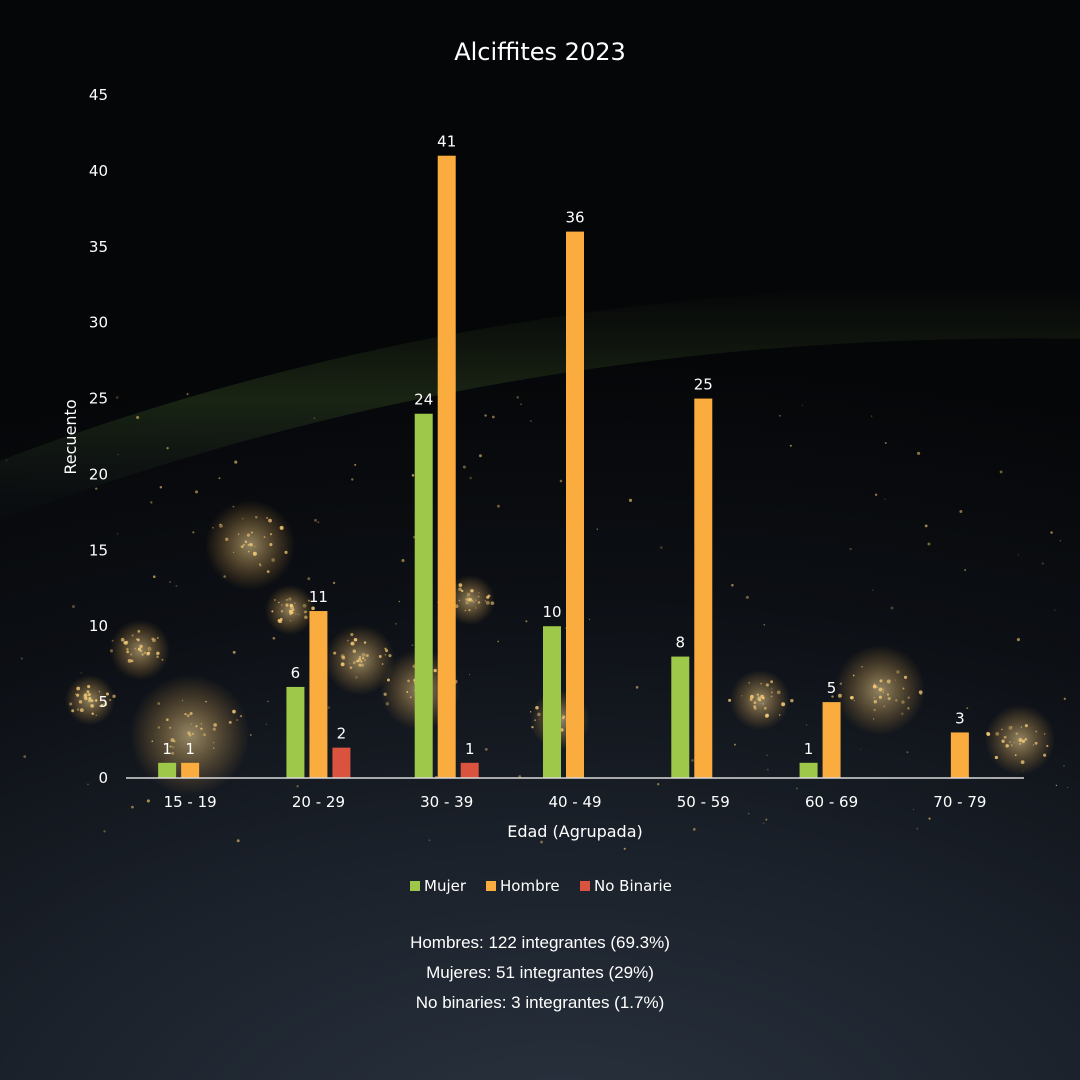  What do you see at coordinates (540, 52) in the screenshot?
I see `chart-title: Alciffites 2023` at bounding box center [540, 52].